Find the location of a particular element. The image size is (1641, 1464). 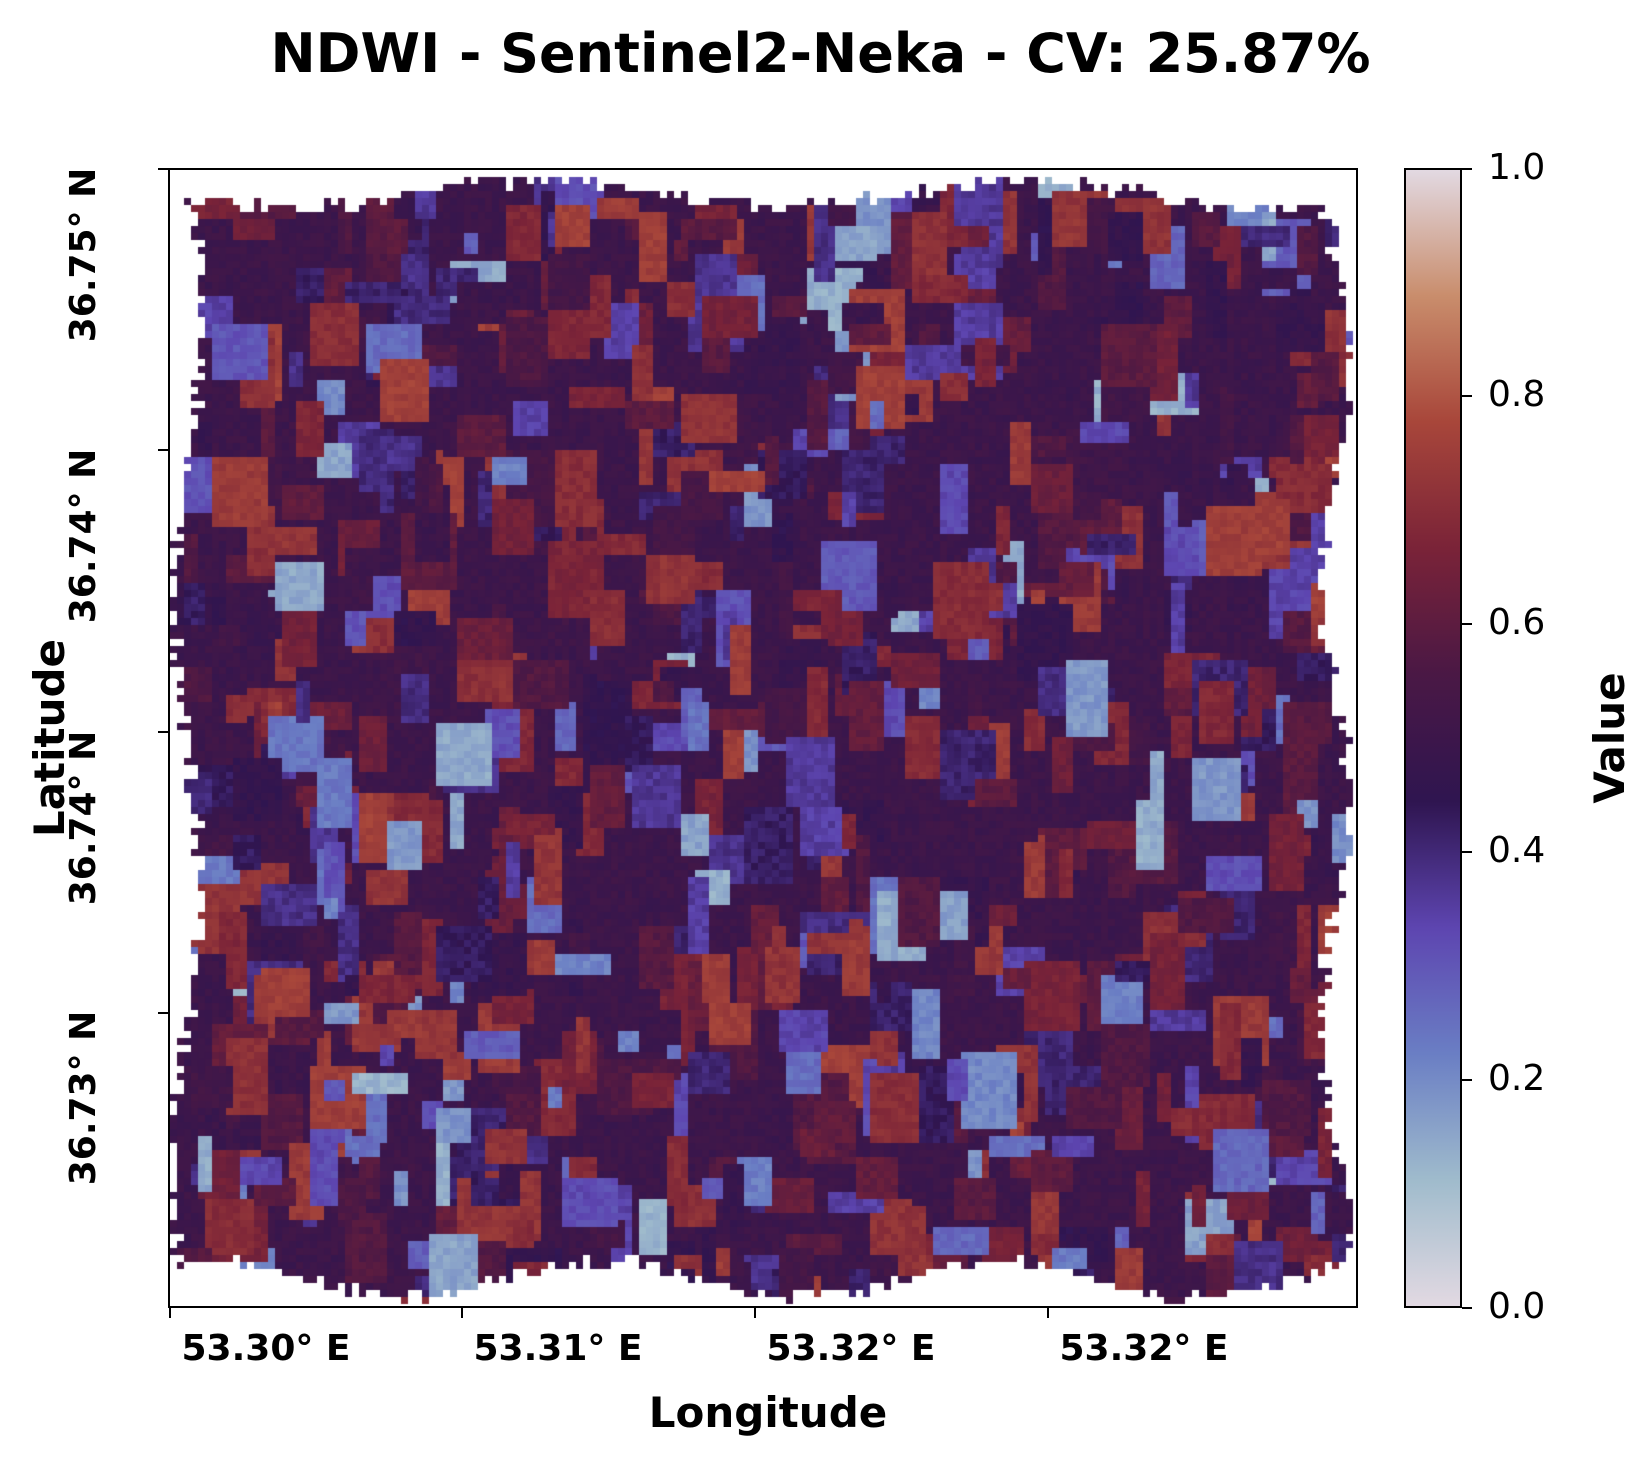

colorbar-tick-label: 0.6 is located at coordinates (1517, 622).